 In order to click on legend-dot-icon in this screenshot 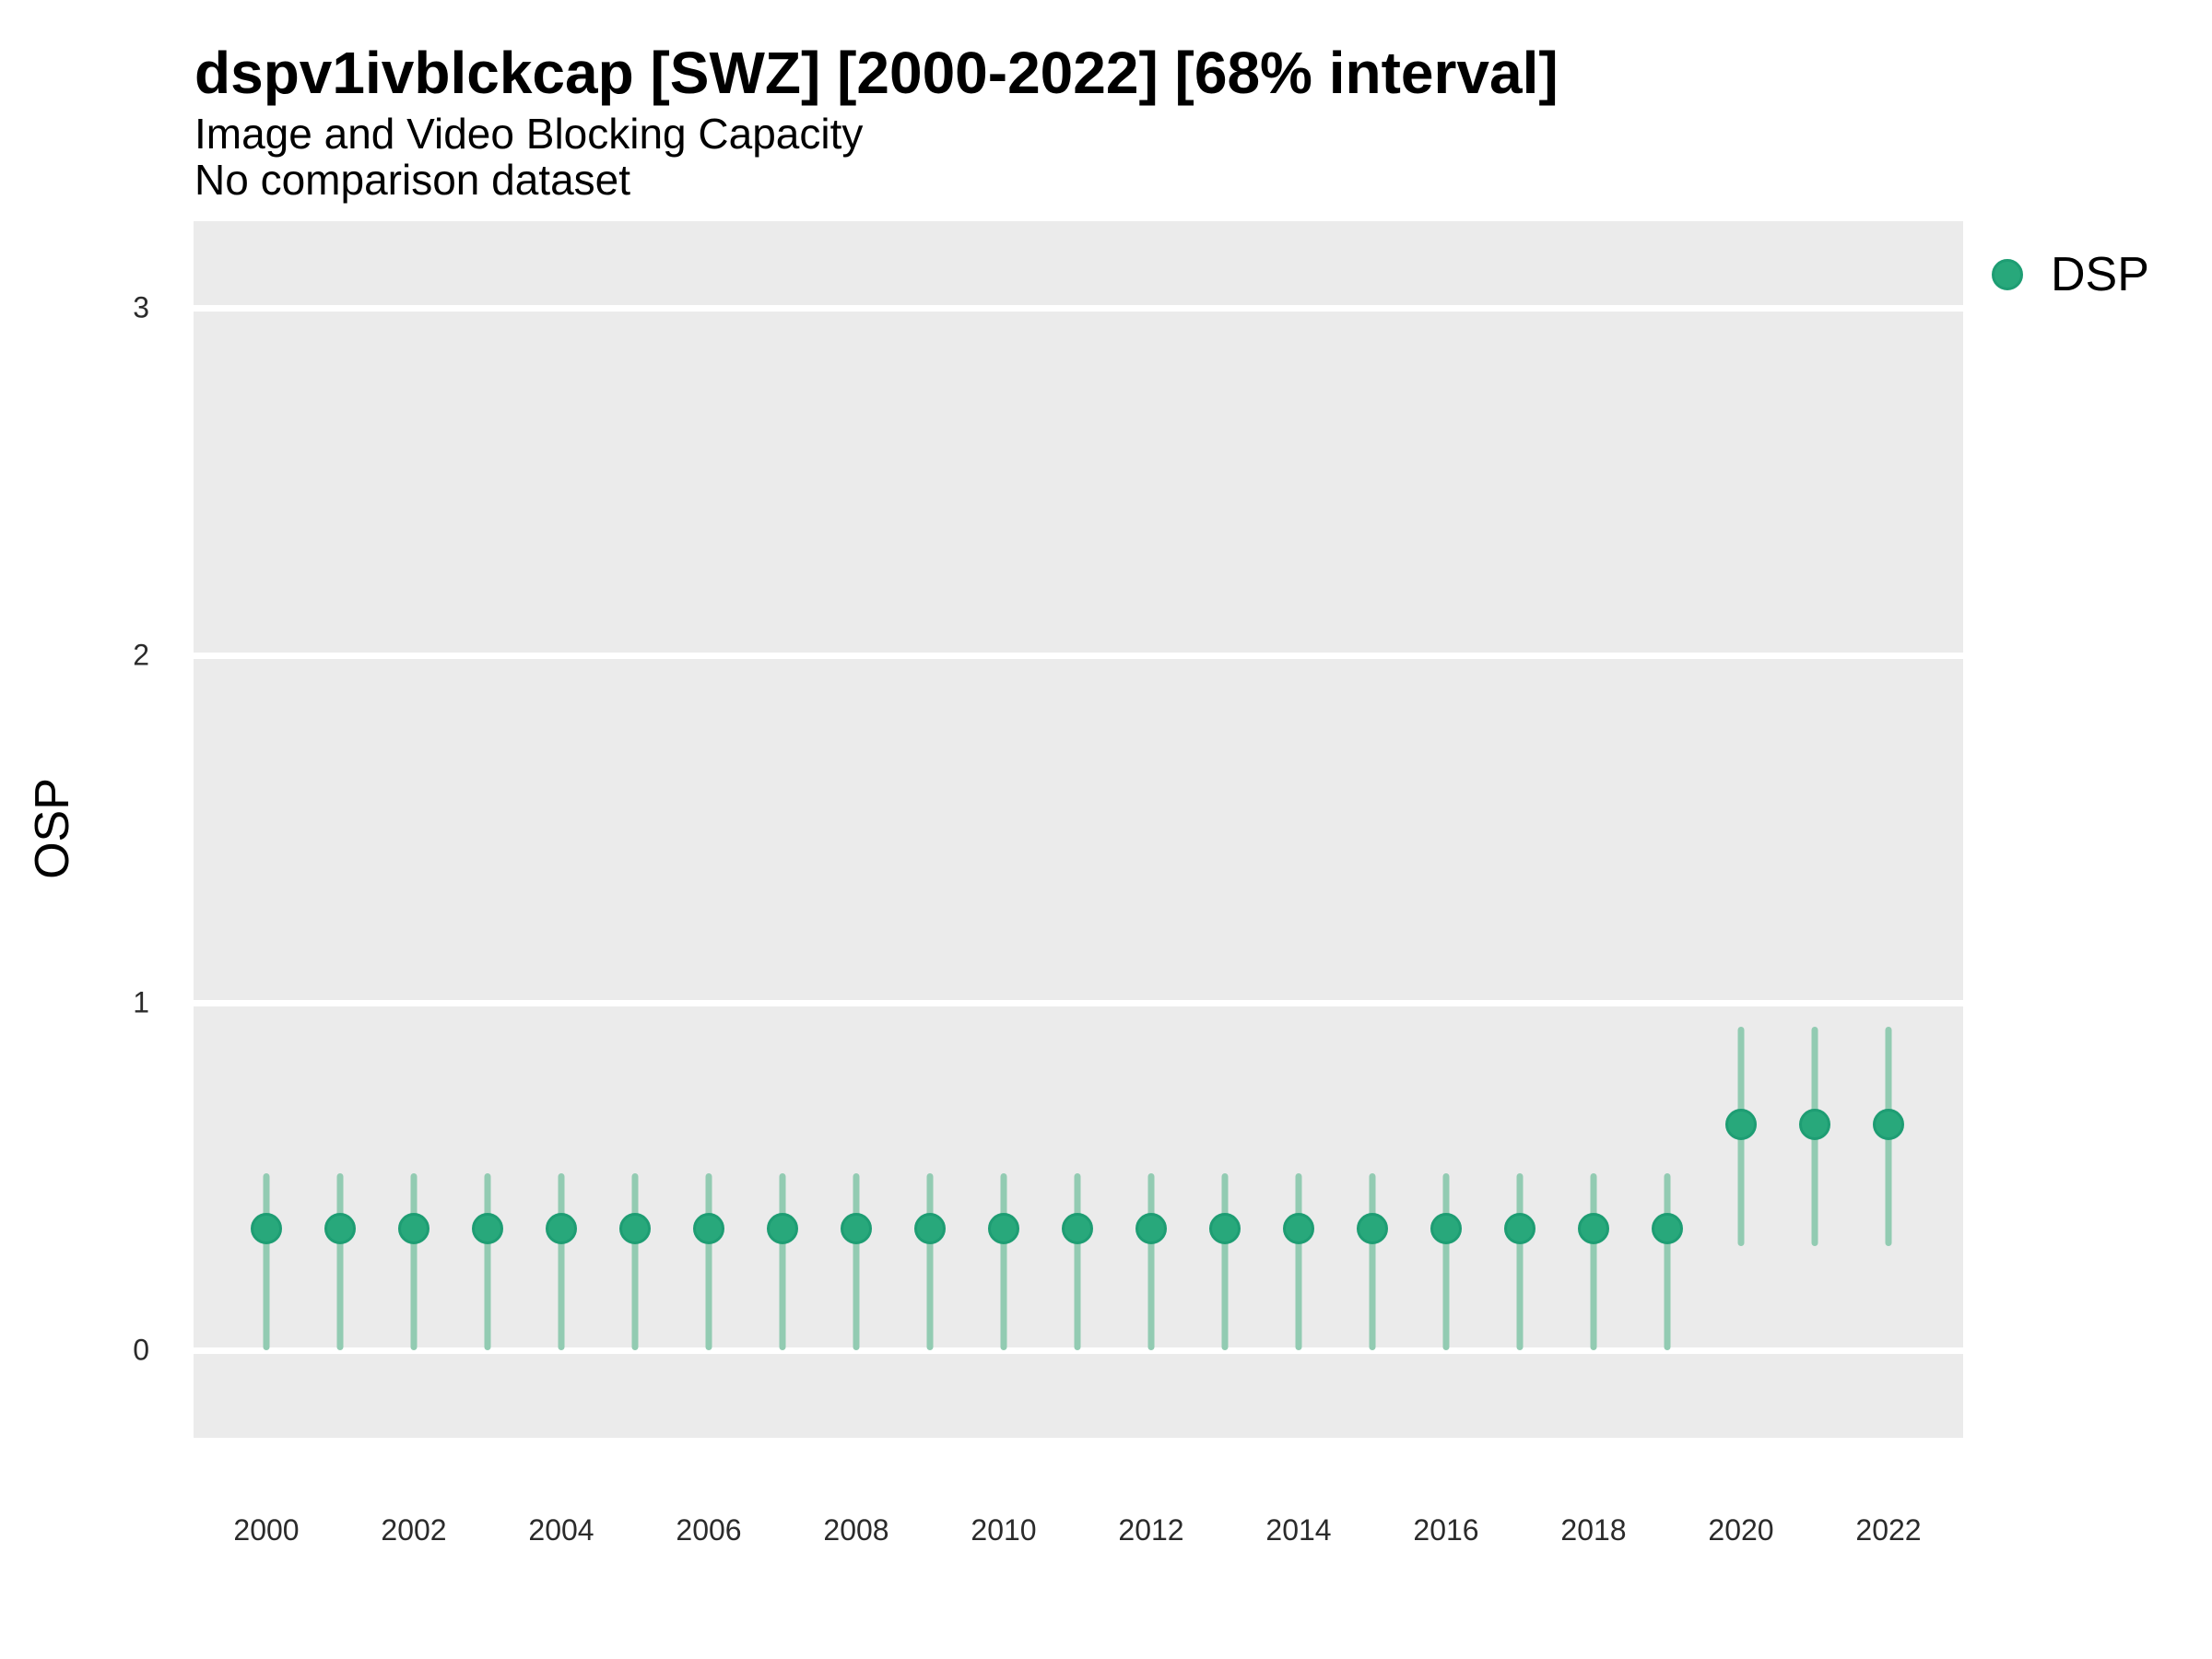, I will do `click(2007, 274)`.